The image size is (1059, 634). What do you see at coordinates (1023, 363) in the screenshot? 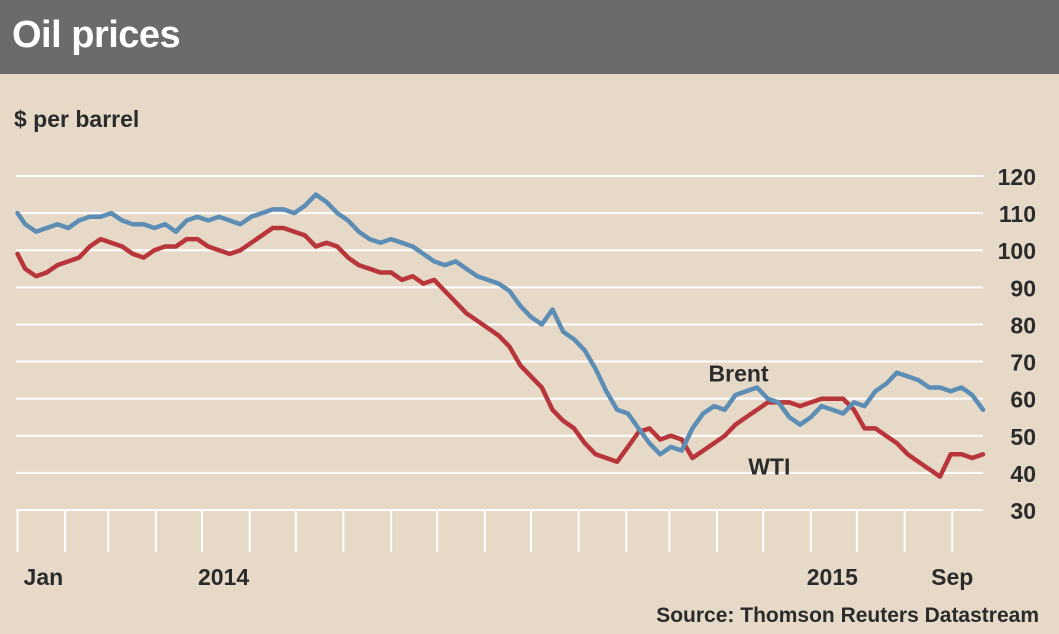
I see `y-tick-label-70: 70` at bounding box center [1023, 363].